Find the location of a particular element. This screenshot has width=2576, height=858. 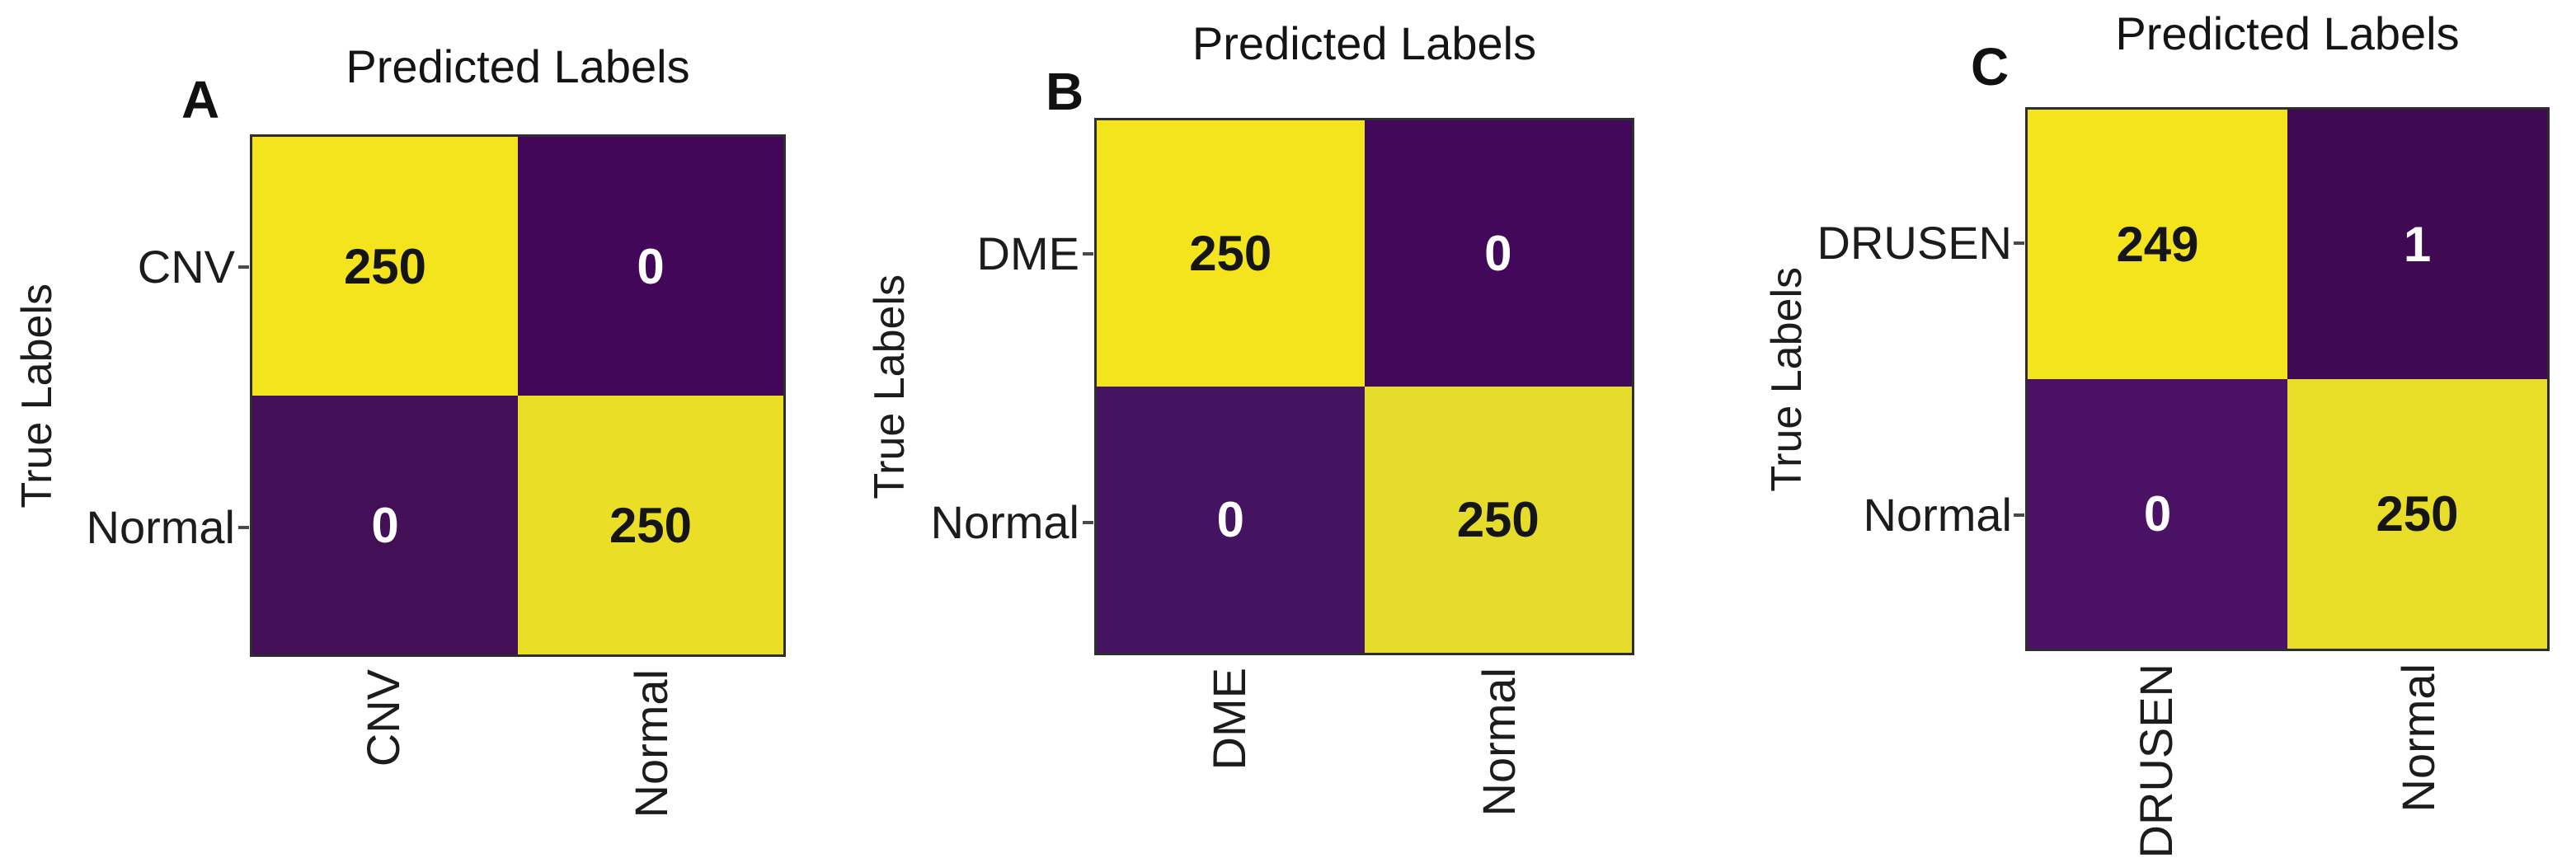

cell-value: 1 is located at coordinates (2417, 244).